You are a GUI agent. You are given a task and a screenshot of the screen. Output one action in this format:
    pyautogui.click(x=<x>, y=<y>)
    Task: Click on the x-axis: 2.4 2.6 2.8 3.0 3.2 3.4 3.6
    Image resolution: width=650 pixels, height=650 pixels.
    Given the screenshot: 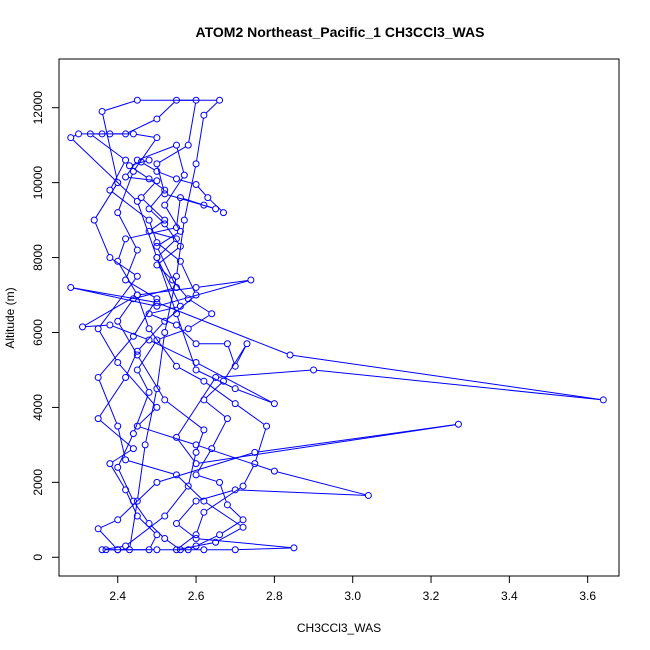 What is the action you would take?
    pyautogui.click(x=352, y=589)
    